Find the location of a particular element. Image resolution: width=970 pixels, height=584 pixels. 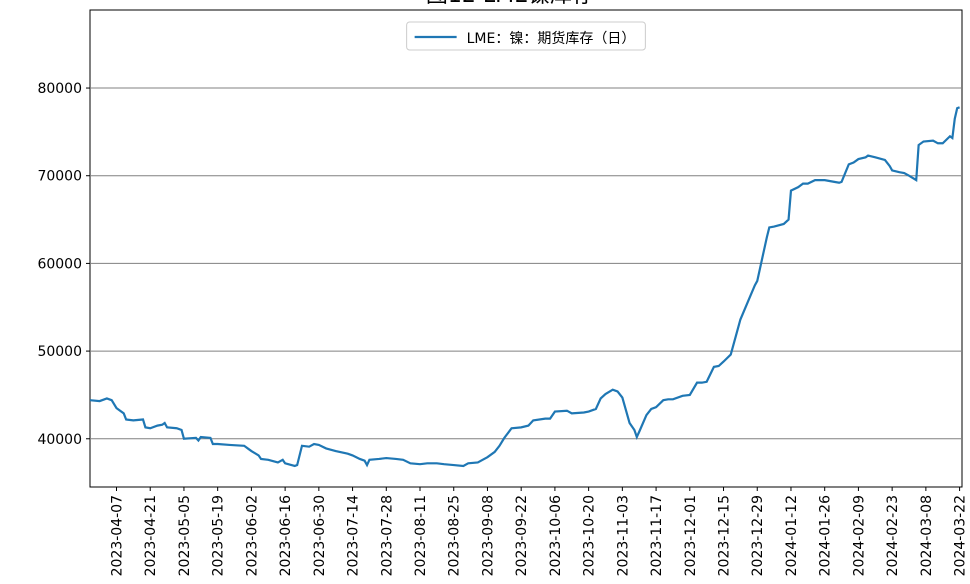

x-tick-label: 2023-09-08 is located at coordinates (488, 535).